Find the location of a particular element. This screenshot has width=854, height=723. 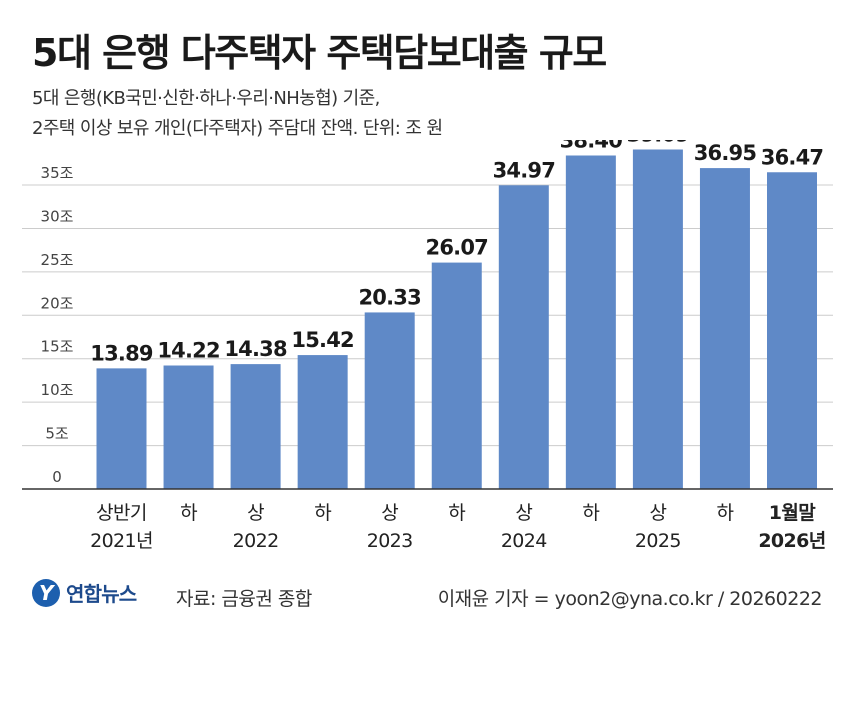

y-tick-label: 5조 is located at coordinates (57, 434).